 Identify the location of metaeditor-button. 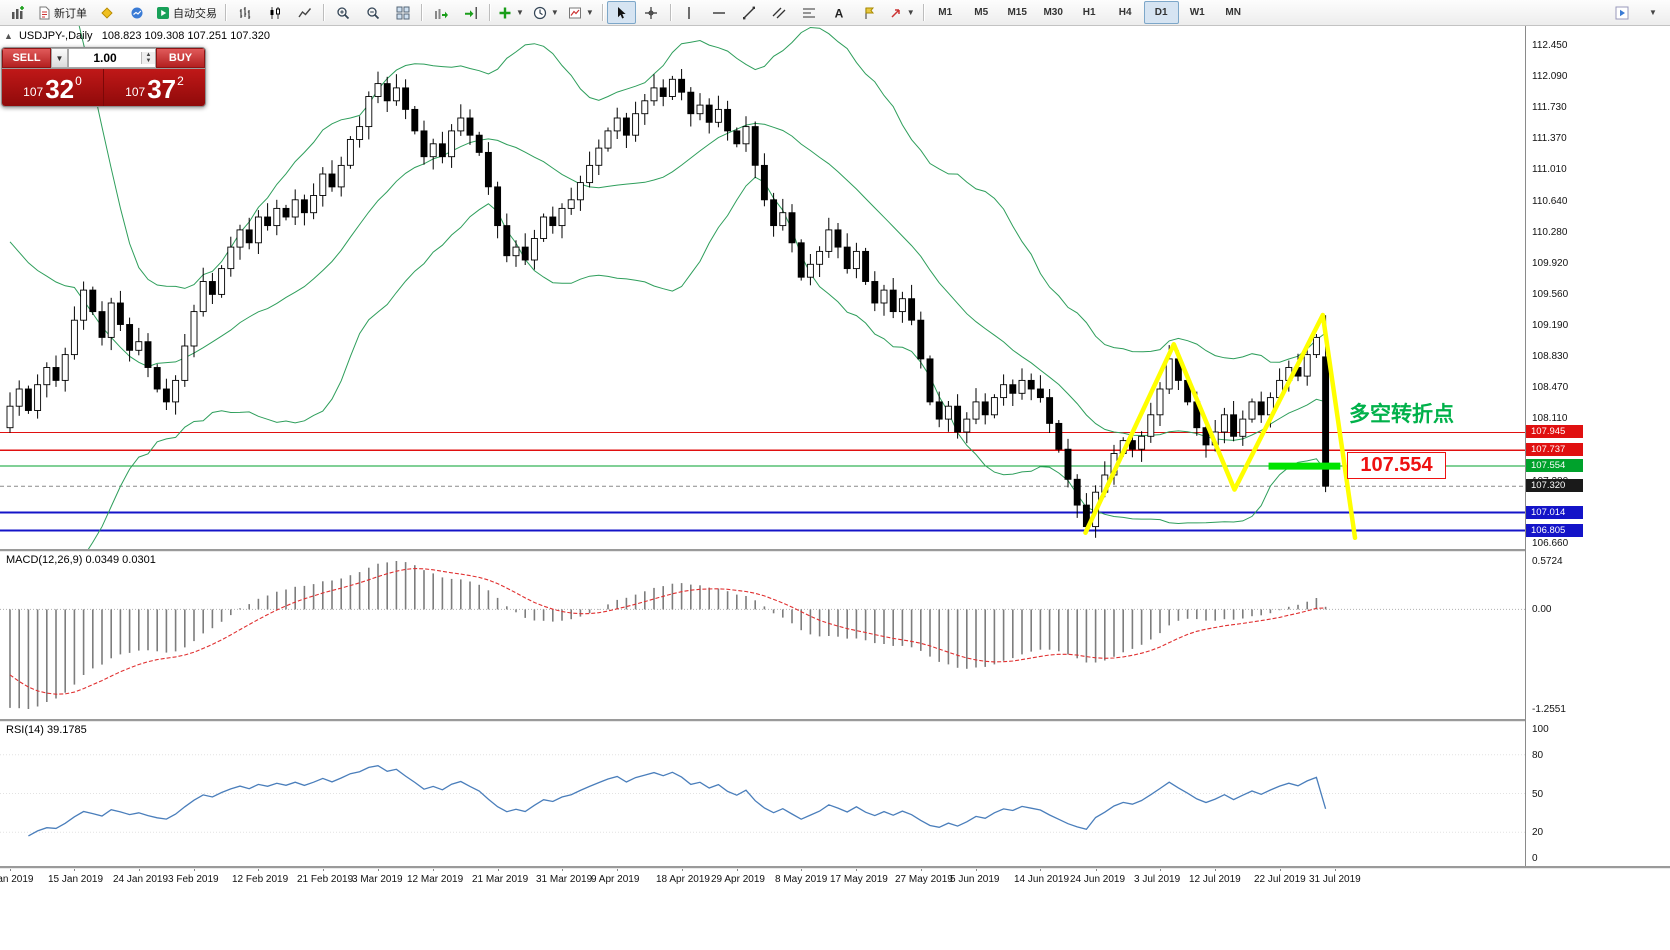
(106, 12).